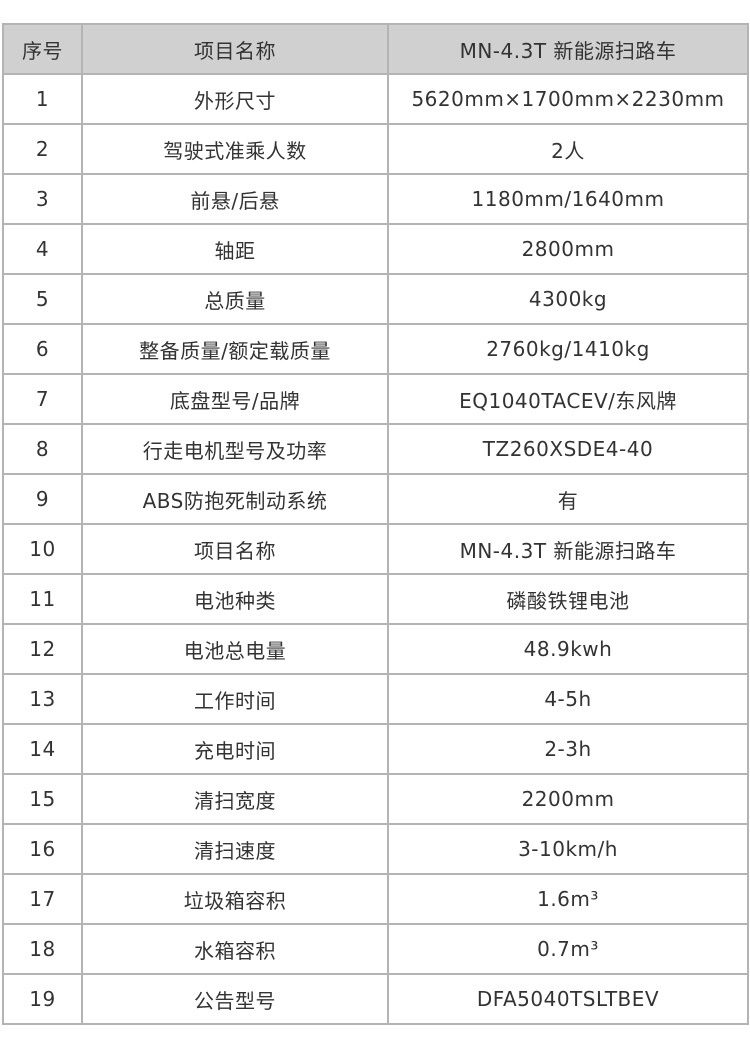 Image resolution: width=750 pixels, height=1063 pixels. Describe the element at coordinates (235, 899) in the screenshot. I see `cell-name: 垃圾箱容积` at that location.